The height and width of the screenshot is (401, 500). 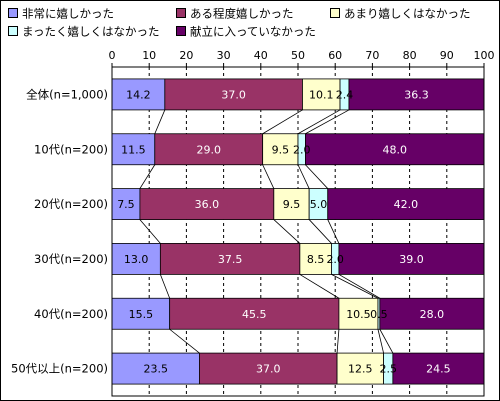 What do you see at coordinates (207, 204) in the screenshot?
I see `bar-value-label: 36.0` at bounding box center [207, 204].